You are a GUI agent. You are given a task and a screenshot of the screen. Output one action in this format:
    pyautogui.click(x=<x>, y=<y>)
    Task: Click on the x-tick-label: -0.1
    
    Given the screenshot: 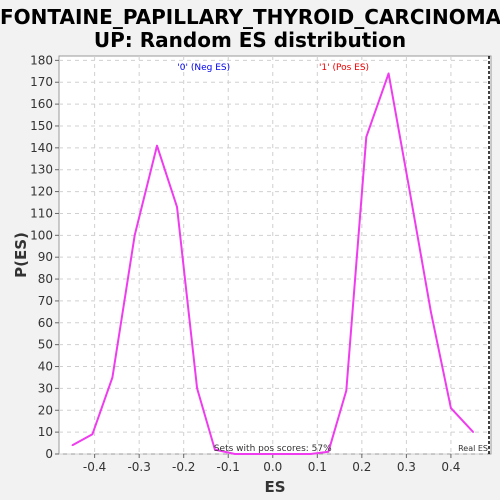 What is the action you would take?
    pyautogui.click(x=228, y=467)
    